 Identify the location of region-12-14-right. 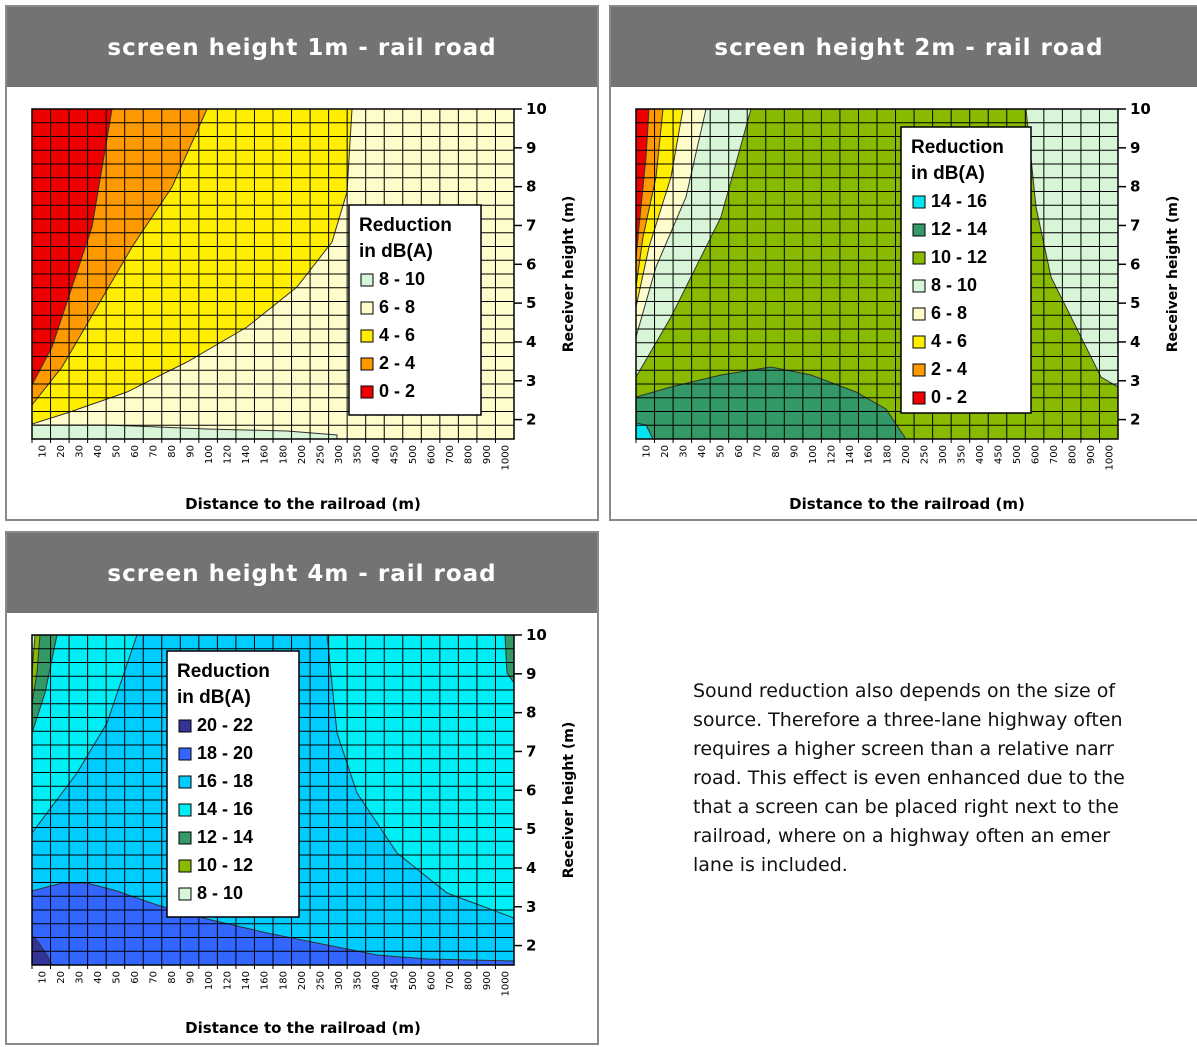
(509, 659).